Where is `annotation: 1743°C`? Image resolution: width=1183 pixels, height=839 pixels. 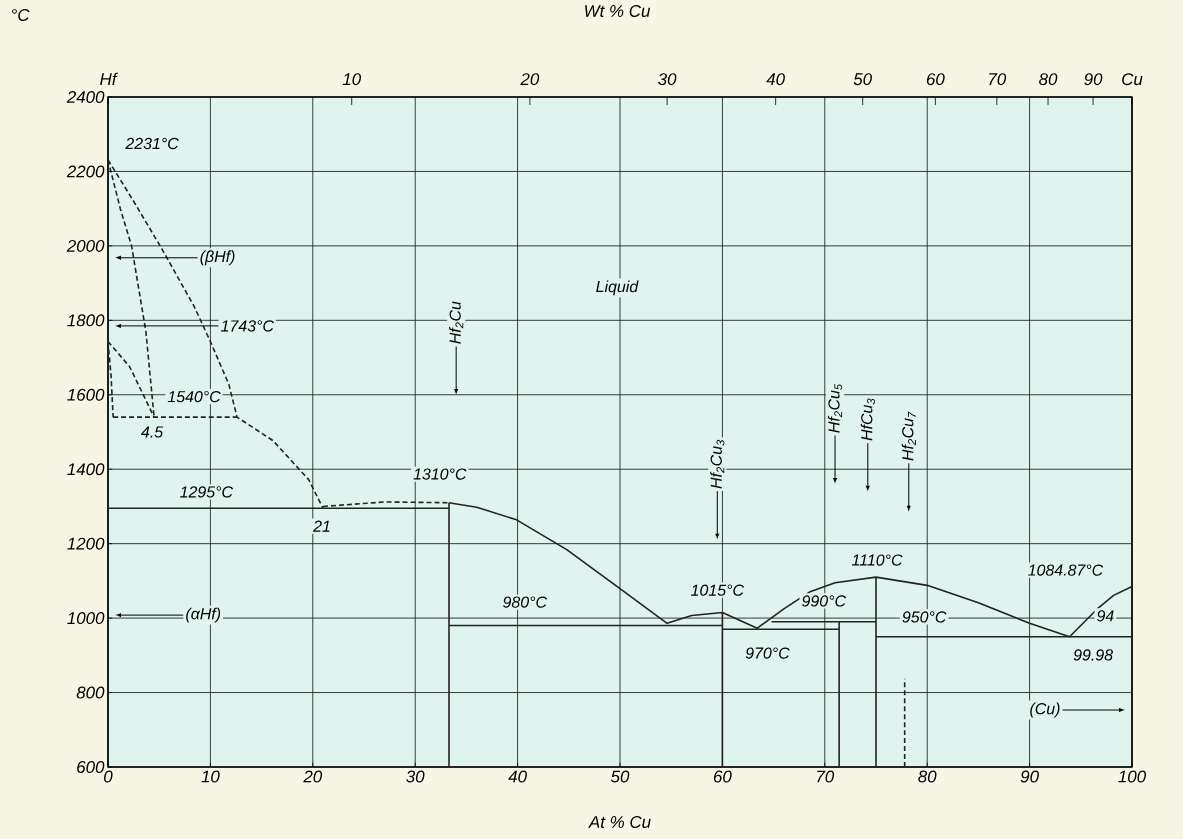
annotation: 1743°C is located at coordinates (248, 326).